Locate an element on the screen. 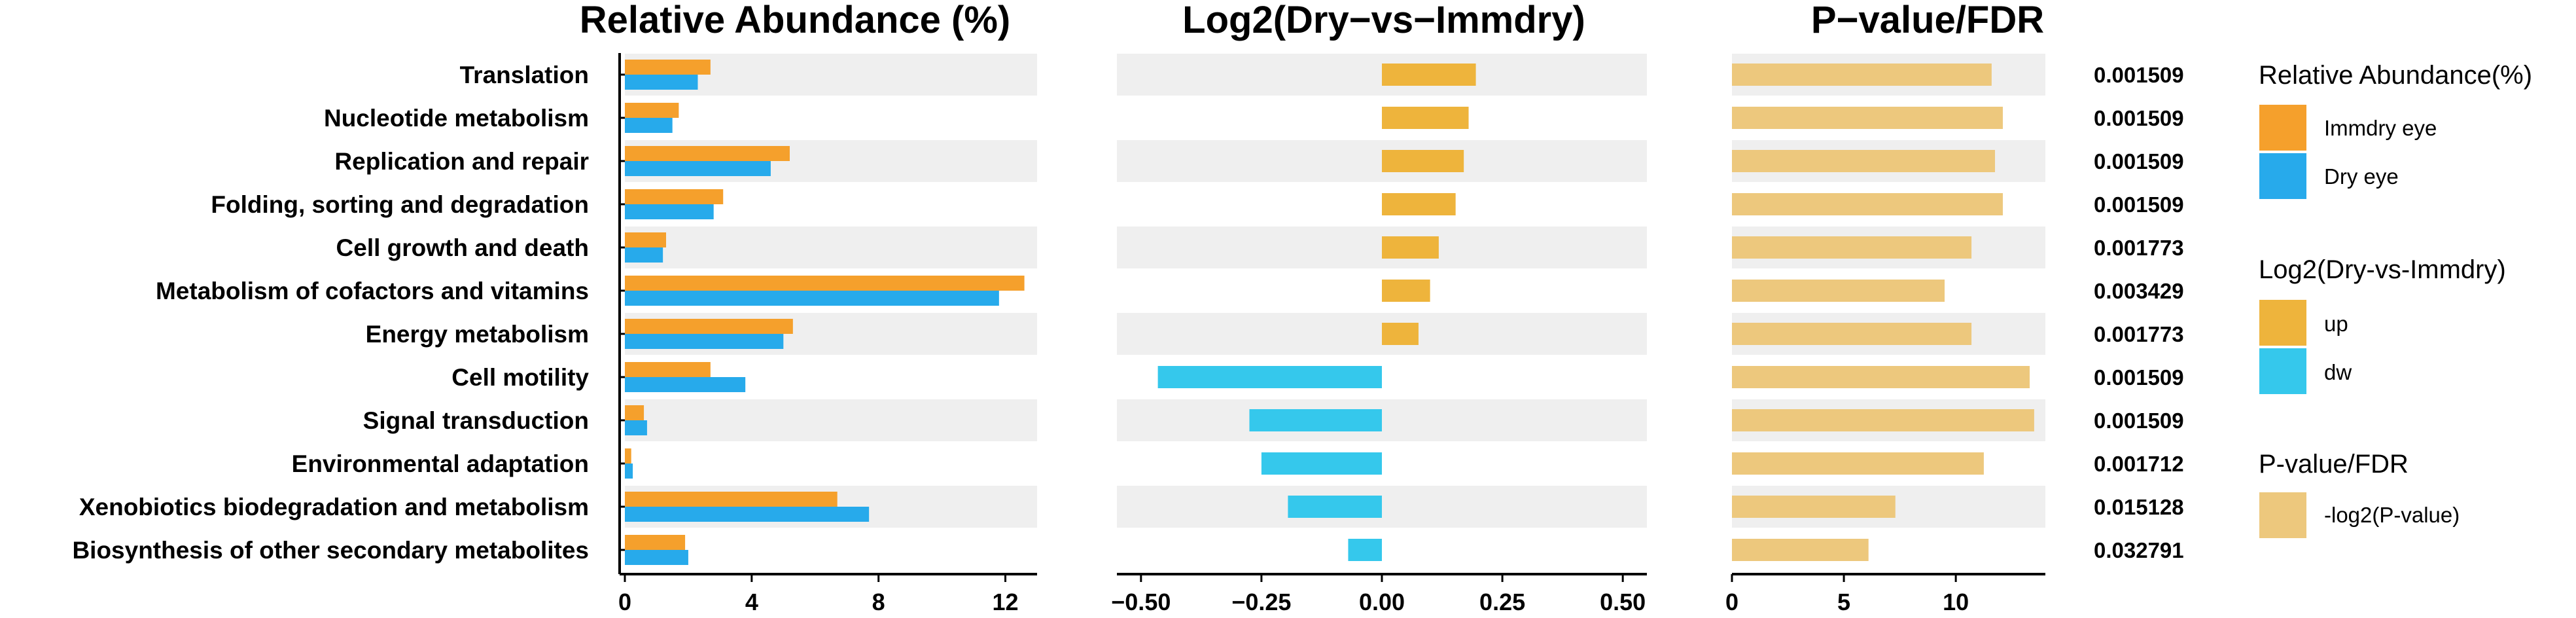 The height and width of the screenshot is (618, 2576). legend-title-pvalue: P-value/FDR is located at coordinates (2333, 465).